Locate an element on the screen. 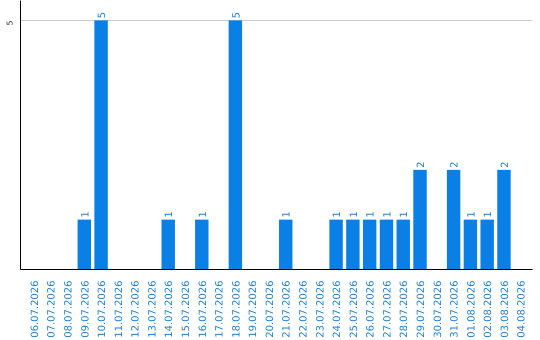 The image size is (540, 340). x-tick-label: 03.08.2026 is located at coordinates (505, 309).